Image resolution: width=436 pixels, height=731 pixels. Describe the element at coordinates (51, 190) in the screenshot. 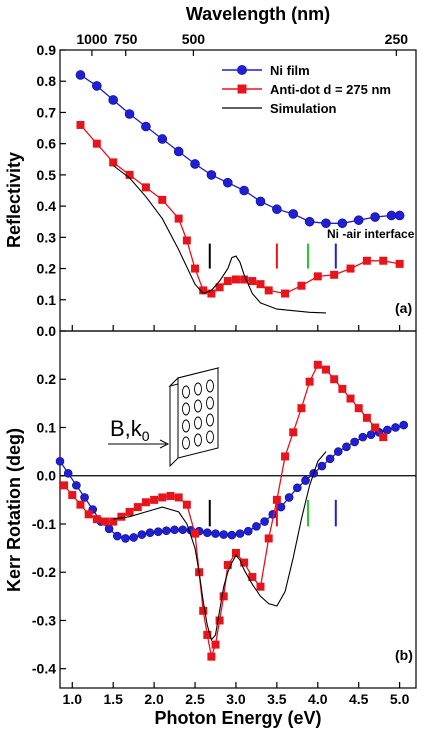

I see `panel-a-y-ticks: 0.0 0.1 0.2 0.3 0.4 0.5 0.6 0.7 0.8 0.9` at that location.